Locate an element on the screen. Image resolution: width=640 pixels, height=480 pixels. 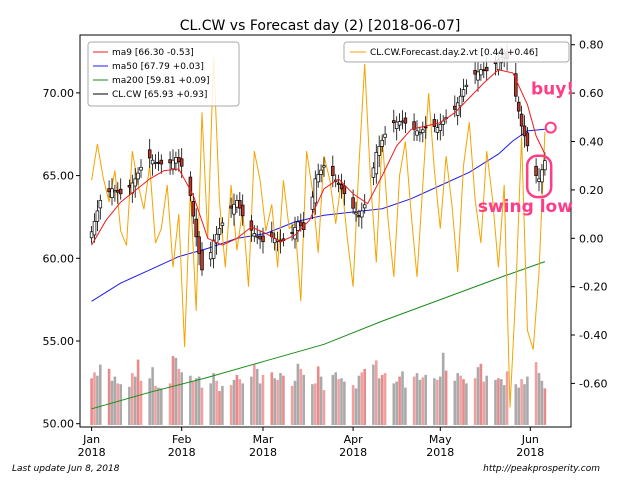
left-tick-label: 50.00 is located at coordinates (59, 424).